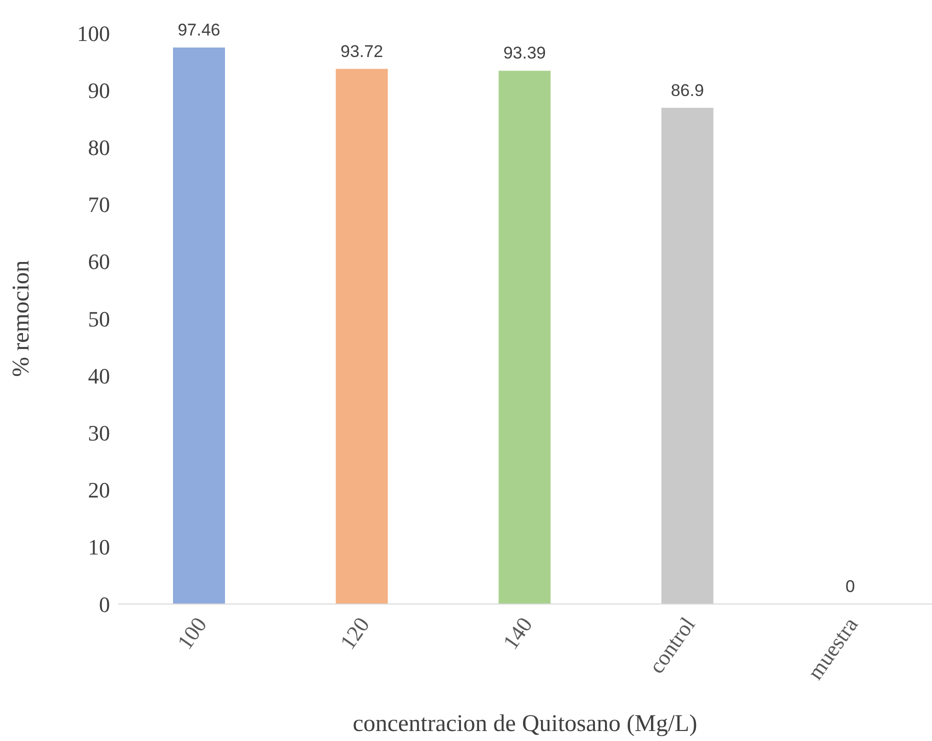 The height and width of the screenshot is (741, 932). What do you see at coordinates (104, 604) in the screenshot?
I see `y-tick-label: 0` at bounding box center [104, 604].